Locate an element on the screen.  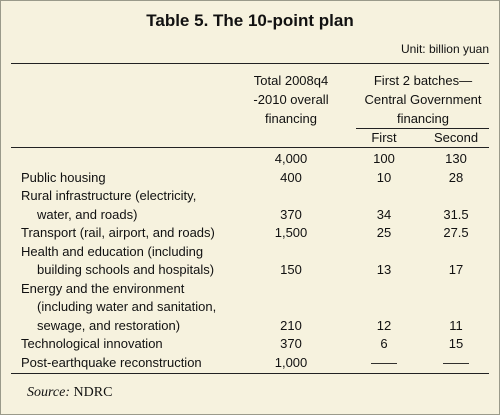
source-label: Source: is located at coordinates (49, 392).